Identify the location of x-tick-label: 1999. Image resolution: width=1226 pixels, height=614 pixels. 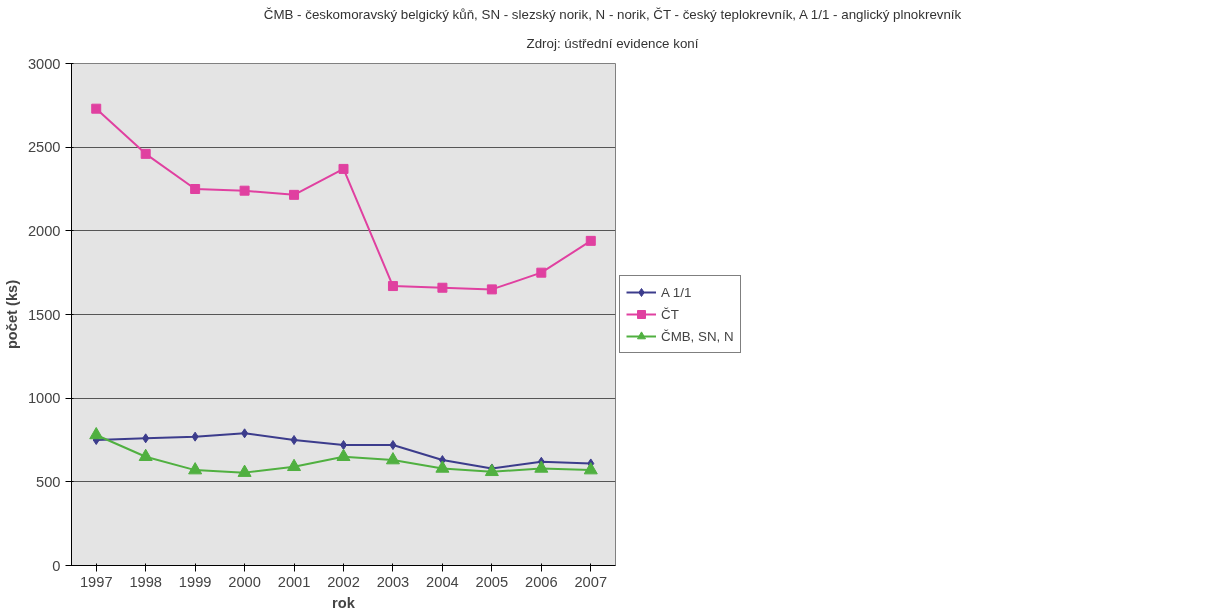
(195, 581).